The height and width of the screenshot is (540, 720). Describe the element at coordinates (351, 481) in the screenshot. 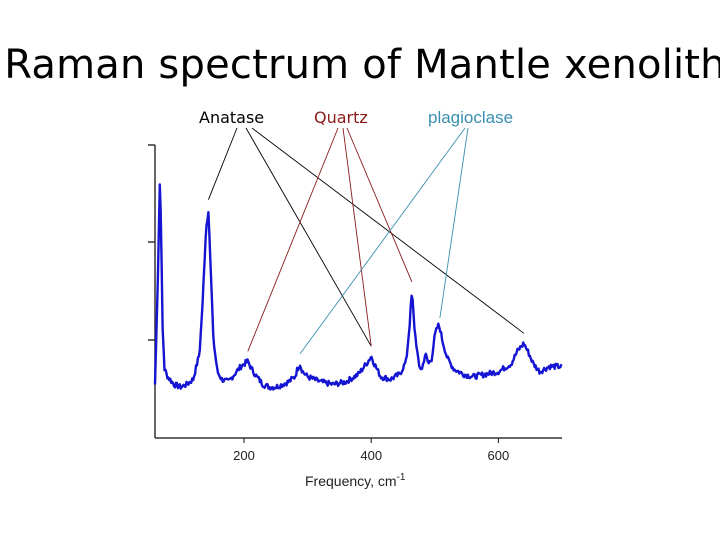

I see `x-axis-title-text: Frequency, cm` at that location.